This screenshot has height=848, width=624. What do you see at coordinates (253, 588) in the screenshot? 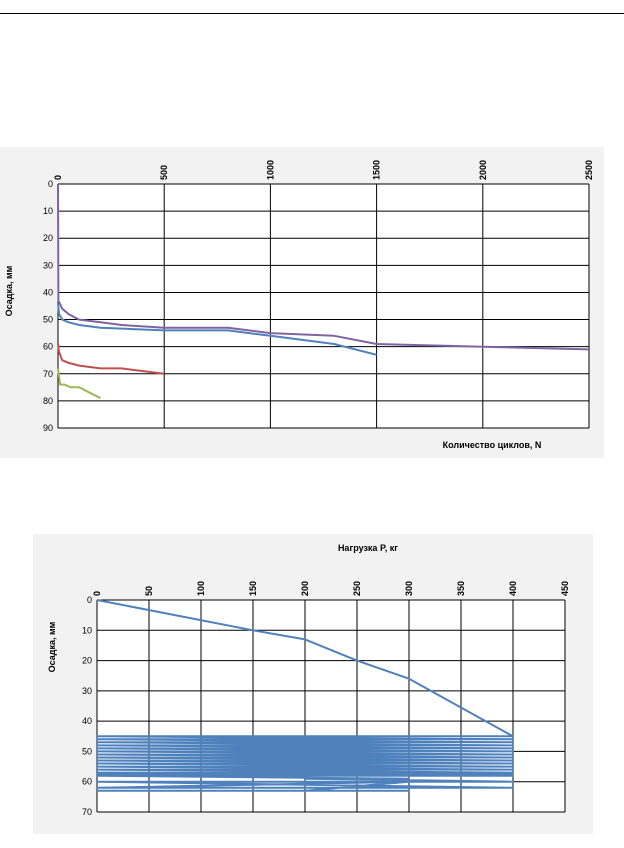
I see `x-tick-label: 150` at bounding box center [253, 588].